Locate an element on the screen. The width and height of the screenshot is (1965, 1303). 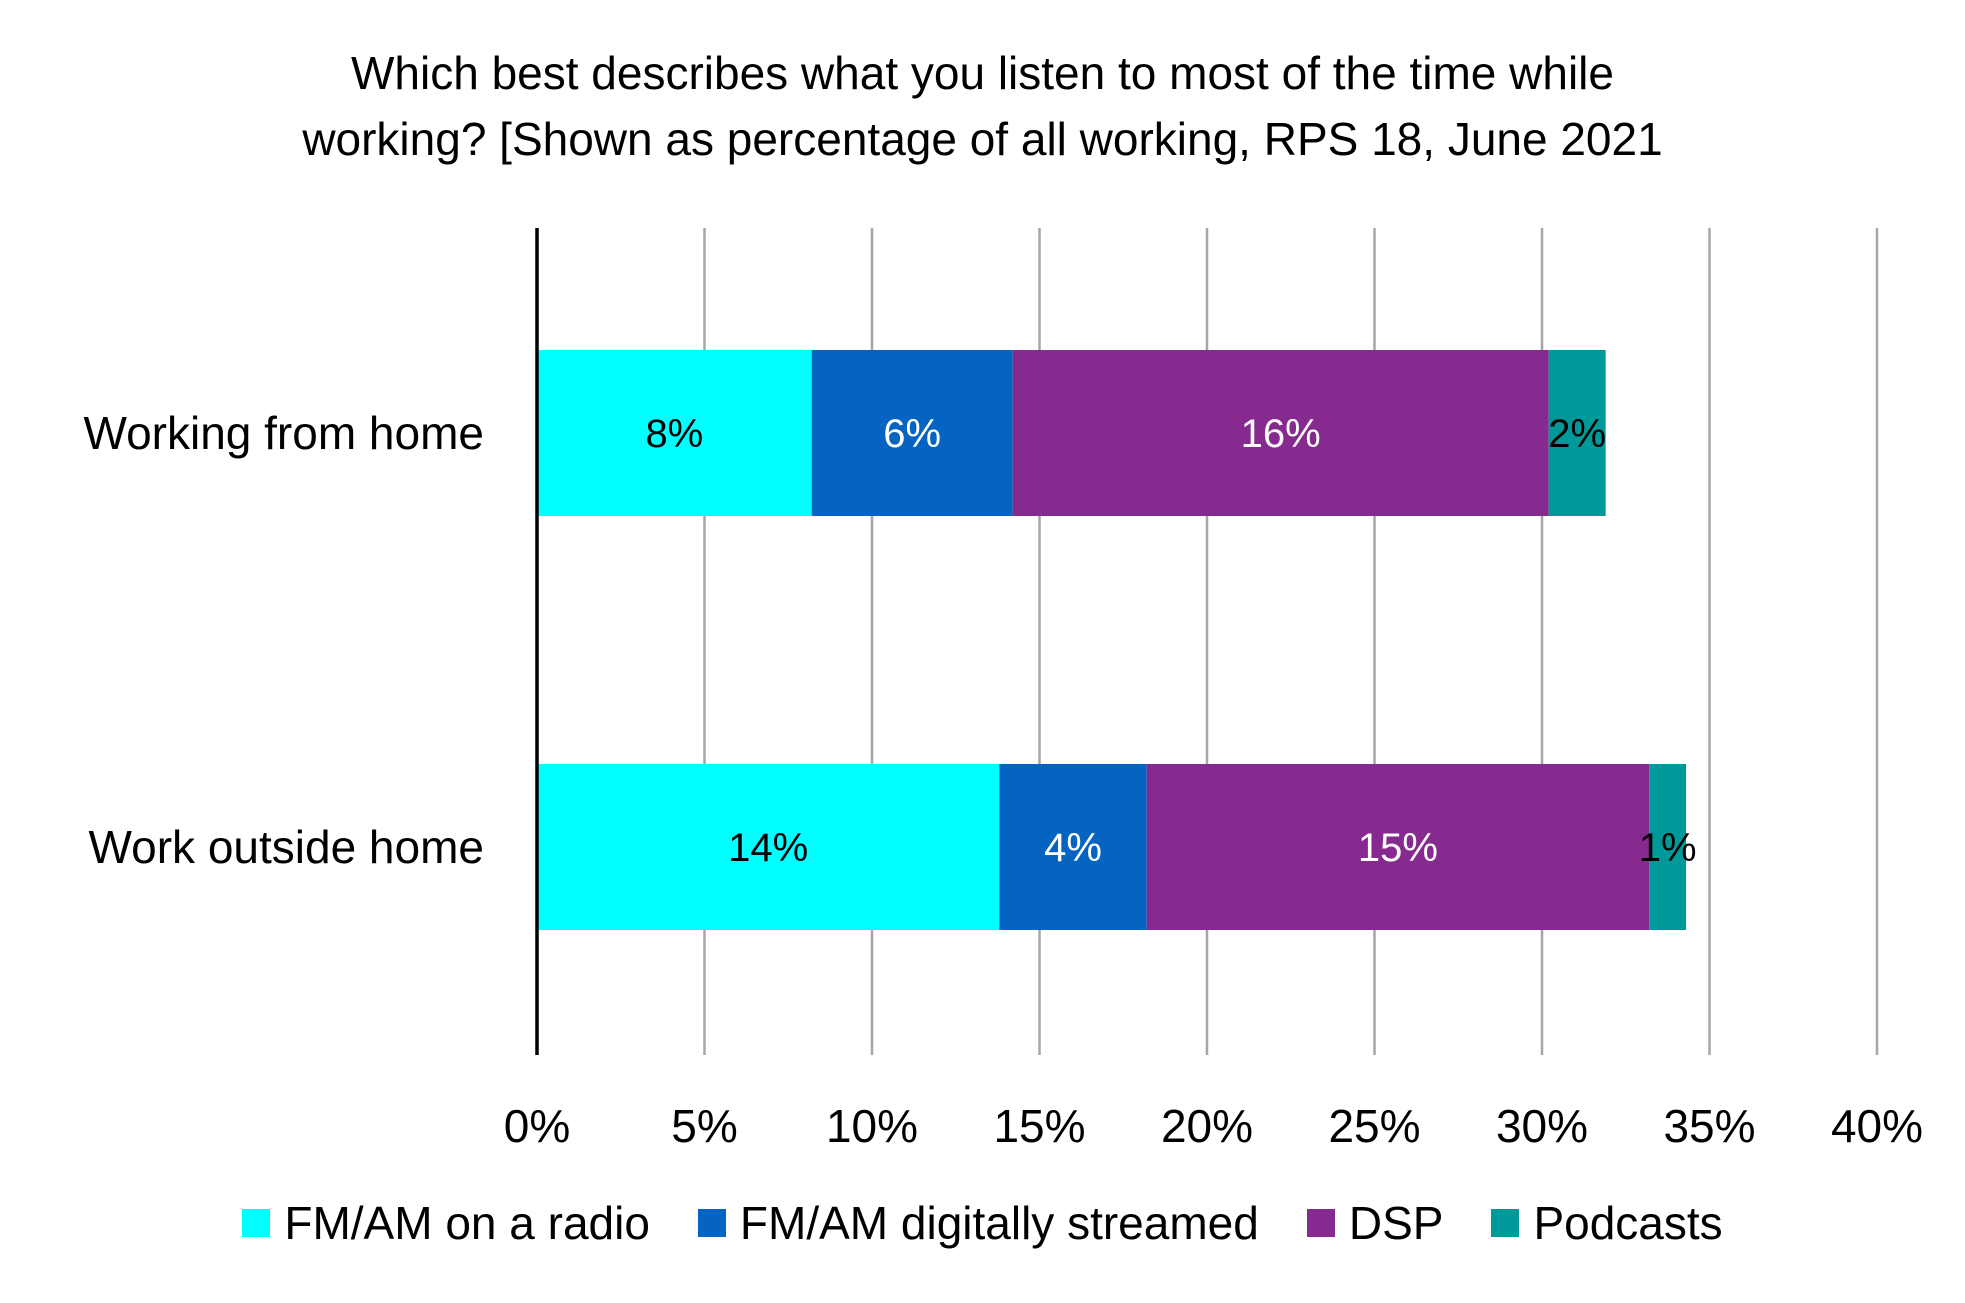
x-tick-label: 15% is located at coordinates (1039, 1126).